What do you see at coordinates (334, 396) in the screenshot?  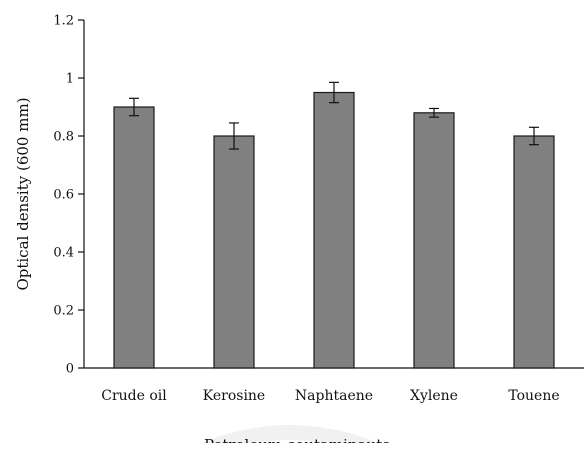 I see `x-tick-label: Naphtaene` at bounding box center [334, 396].